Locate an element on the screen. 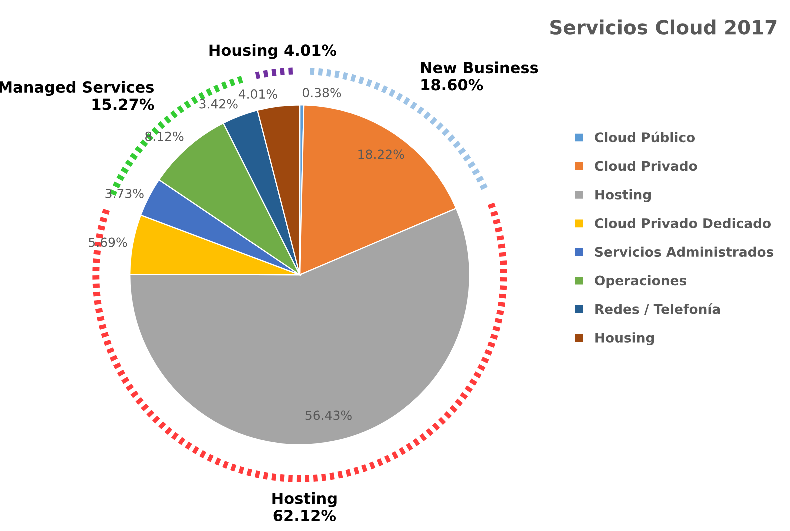 The image size is (790, 531). text: New Business 18.60% is located at coordinates (479, 76).